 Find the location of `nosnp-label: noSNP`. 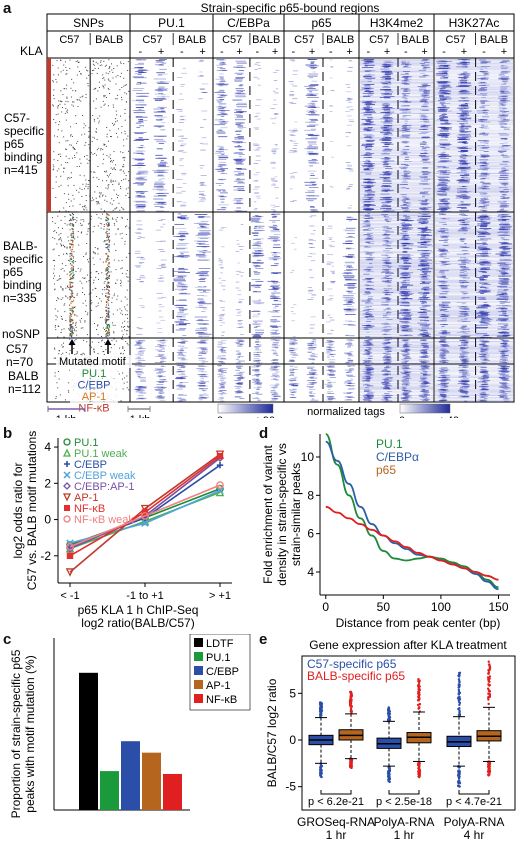

nosnp-label: noSNP is located at coordinates (21, 334).